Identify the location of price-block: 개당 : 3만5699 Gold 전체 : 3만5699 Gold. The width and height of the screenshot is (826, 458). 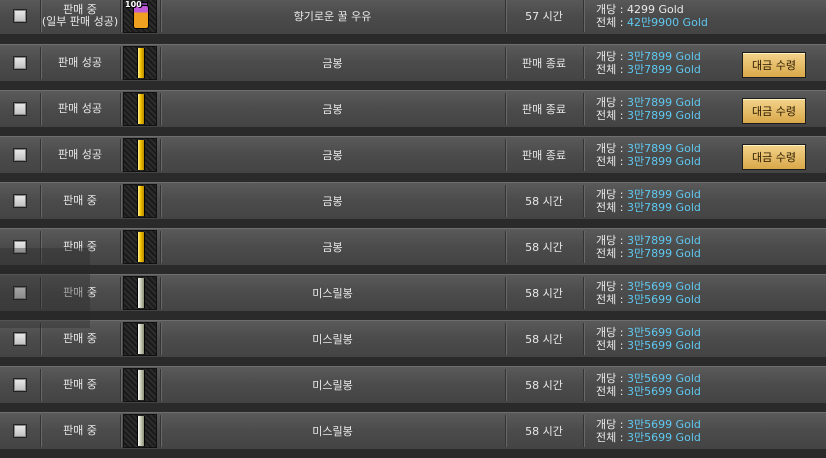
(648, 293).